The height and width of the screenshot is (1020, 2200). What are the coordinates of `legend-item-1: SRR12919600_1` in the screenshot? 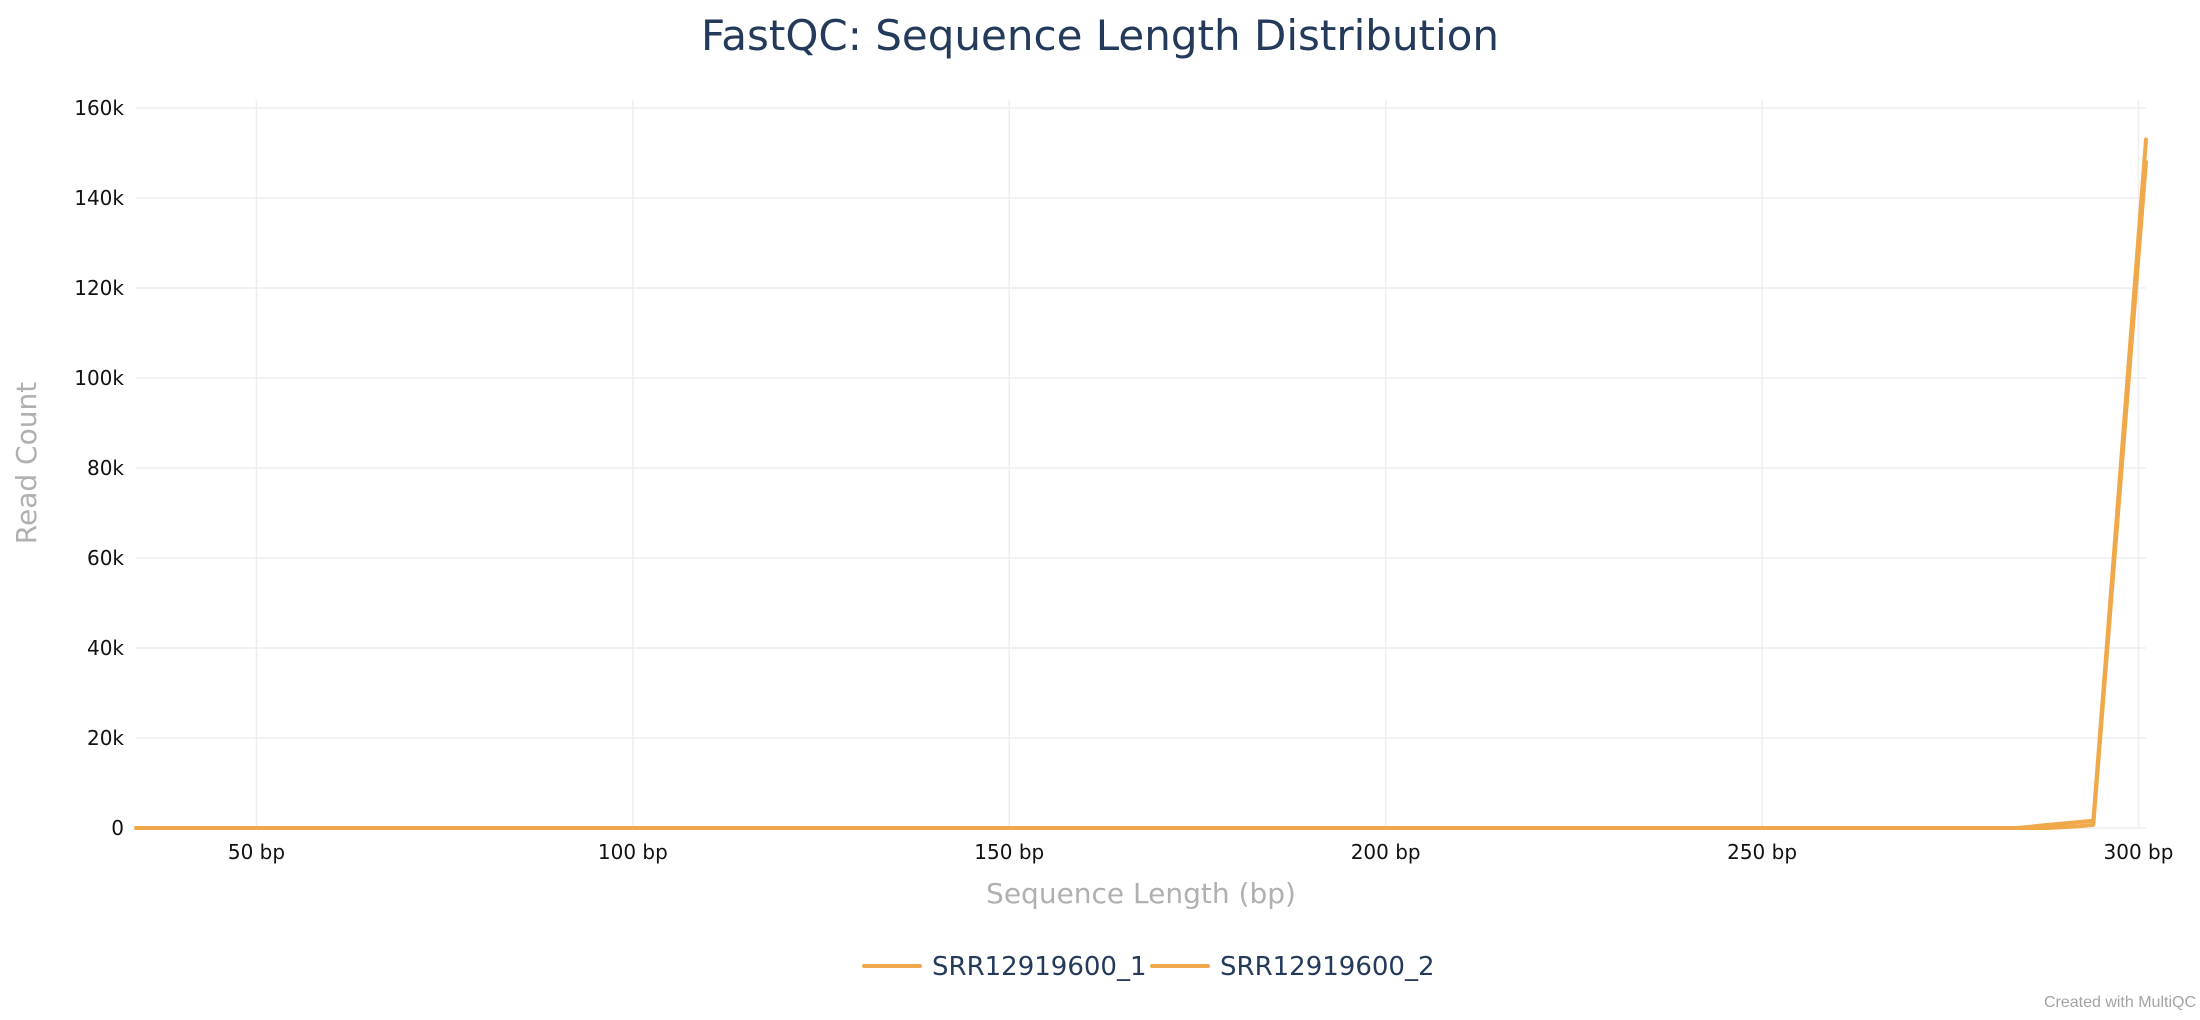 It's located at (1004, 967).